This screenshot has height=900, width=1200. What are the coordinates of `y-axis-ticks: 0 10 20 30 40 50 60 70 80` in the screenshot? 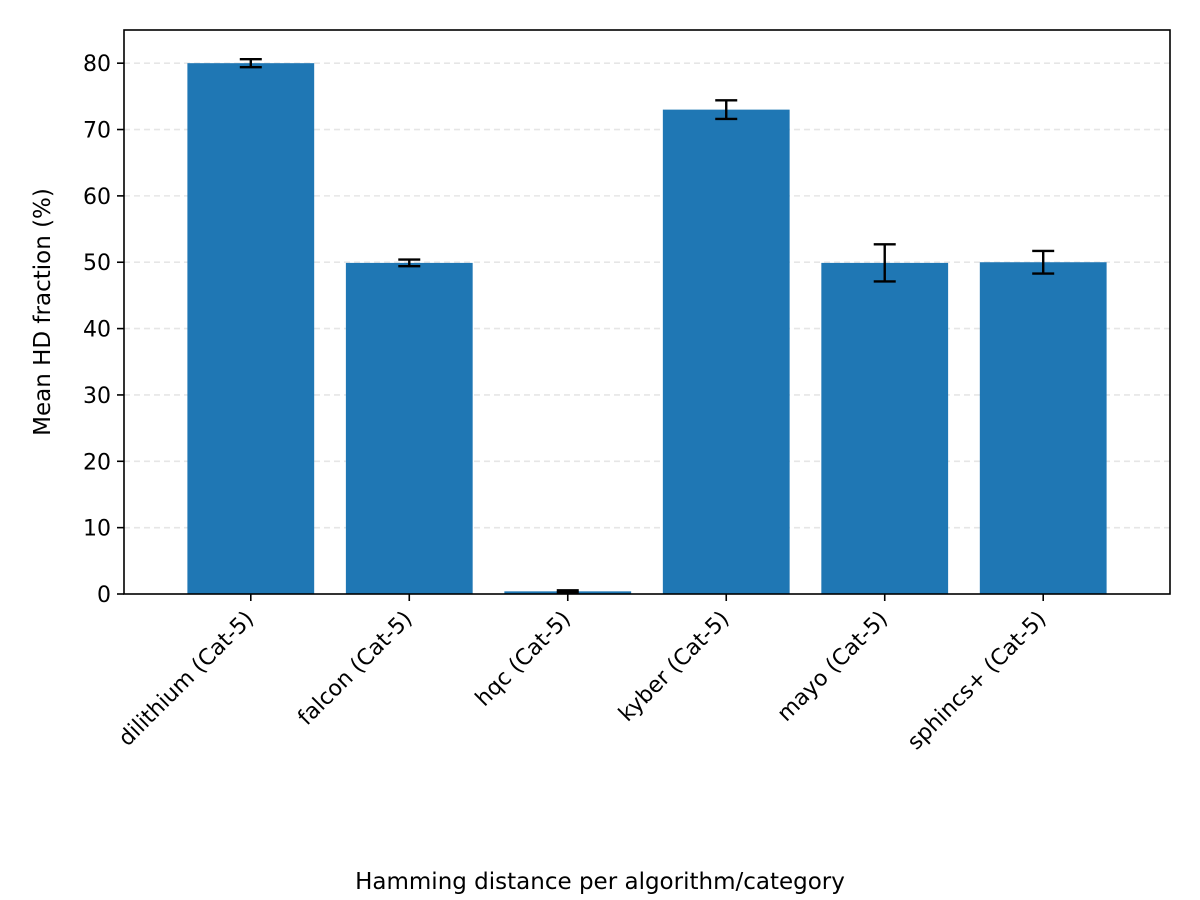 It's located at (103, 330).